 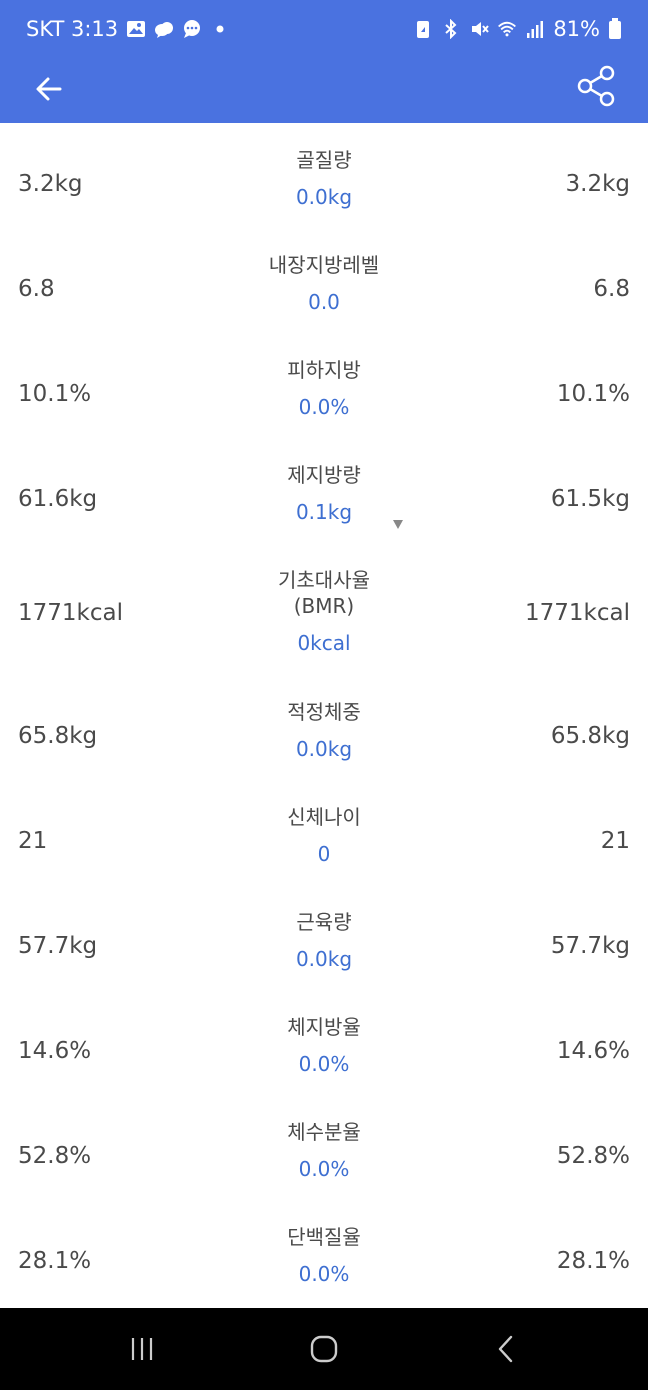 I want to click on battery-percentage: 81%, so click(x=576, y=29).